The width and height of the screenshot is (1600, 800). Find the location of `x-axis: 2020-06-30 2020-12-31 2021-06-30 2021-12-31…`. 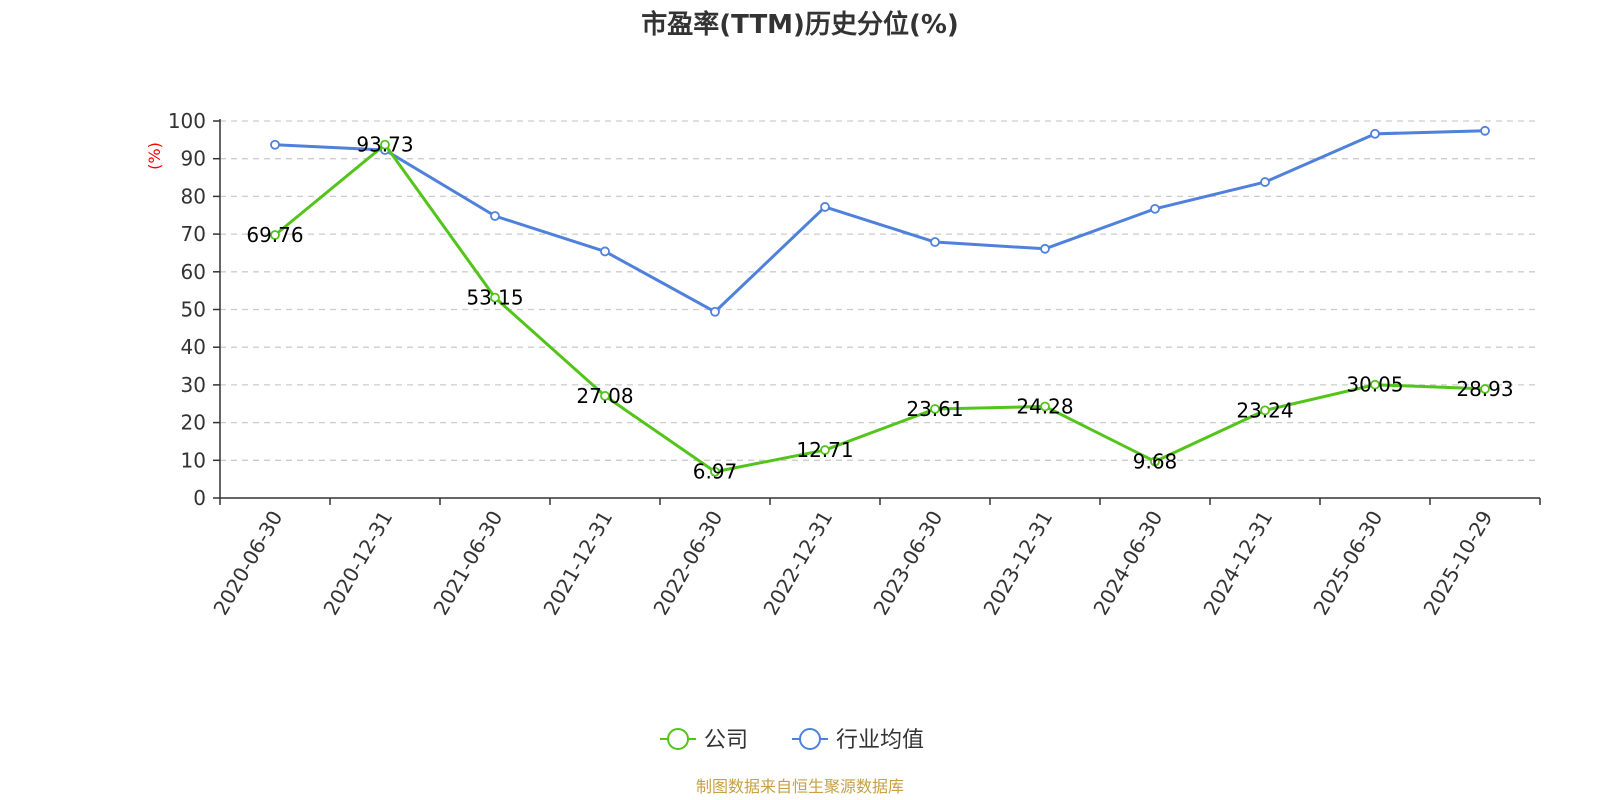

x-axis: 2020-06-30 2020-12-31 2021-06-30 2021-12-31… is located at coordinates (874, 558).